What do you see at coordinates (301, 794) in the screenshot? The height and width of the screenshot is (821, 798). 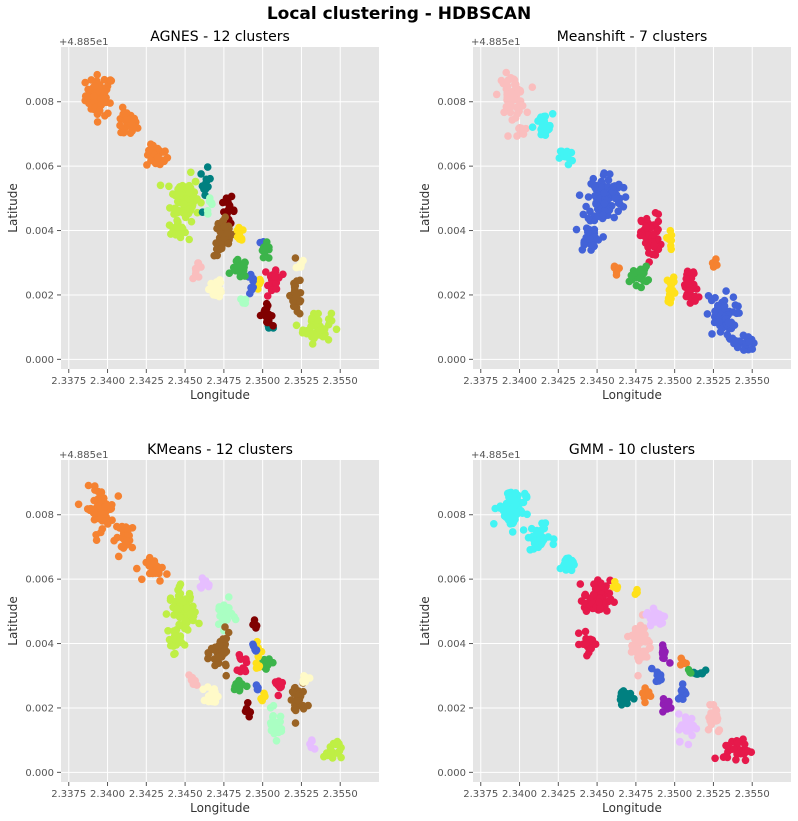 I see `x-tick-label: 2.3525` at bounding box center [301, 794].